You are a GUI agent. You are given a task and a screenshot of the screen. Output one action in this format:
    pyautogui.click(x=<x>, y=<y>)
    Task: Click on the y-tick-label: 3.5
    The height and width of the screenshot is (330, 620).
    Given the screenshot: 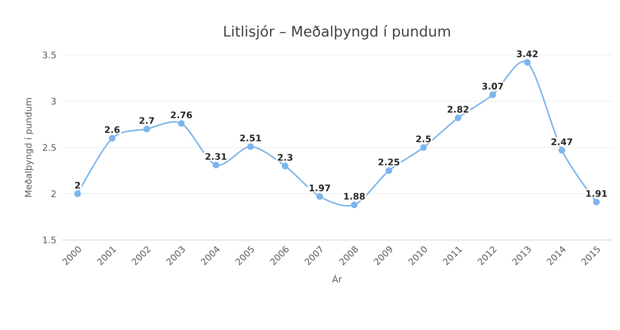 What is the action you would take?
    pyautogui.click(x=49, y=55)
    